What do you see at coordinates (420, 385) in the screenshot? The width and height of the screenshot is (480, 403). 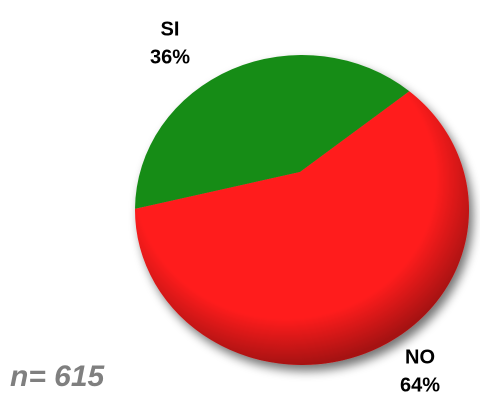 I see `value-label: 64%` at bounding box center [420, 385].